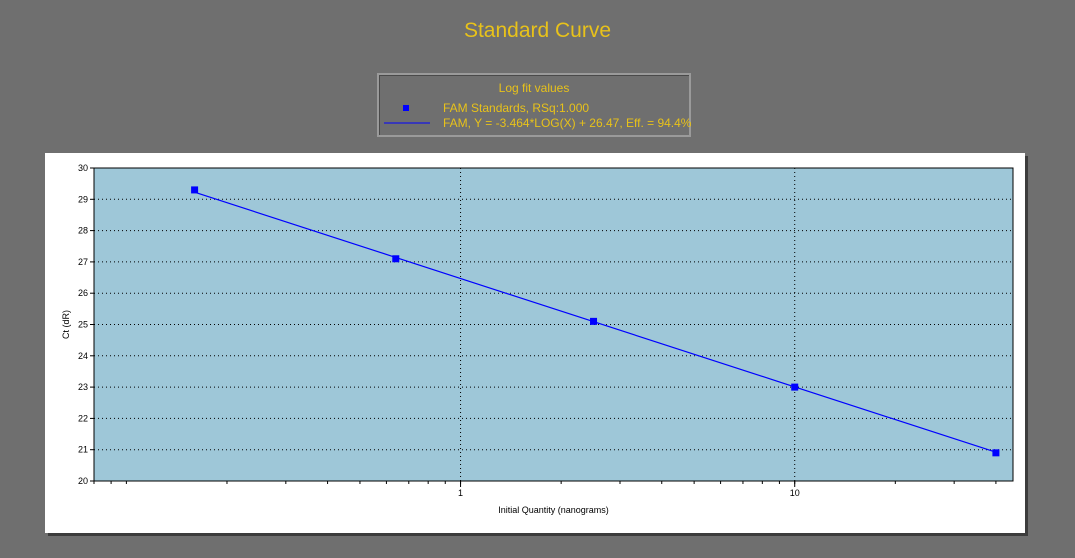  I want to click on y-tick-label: 23, so click(83, 387).